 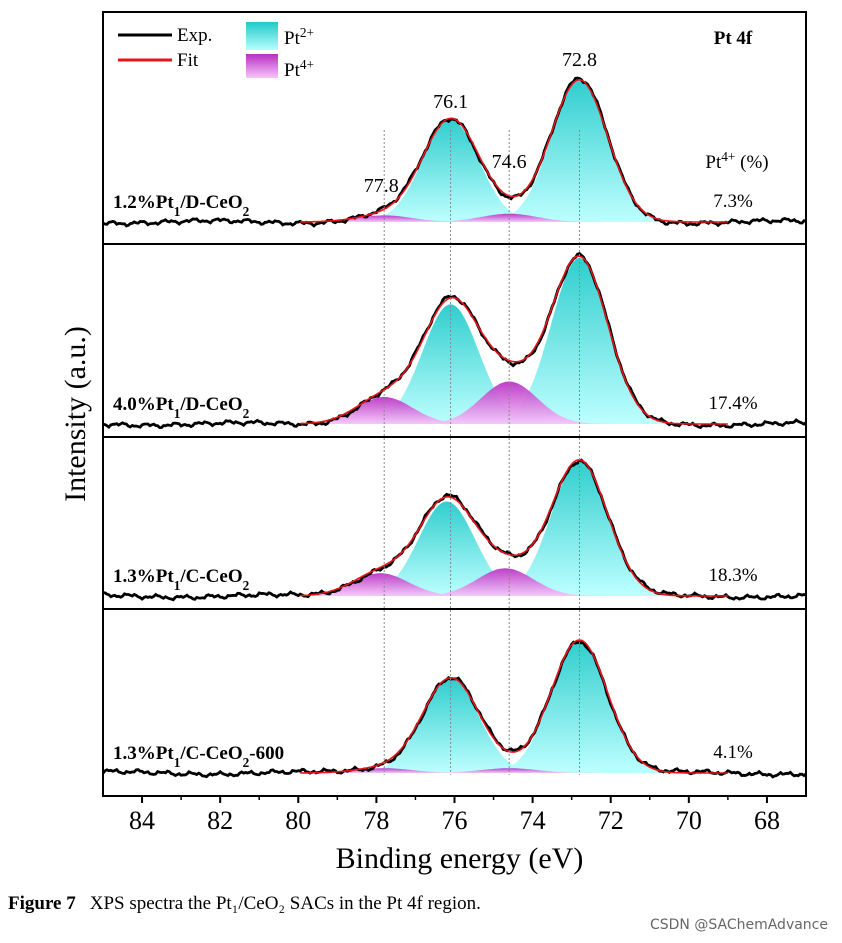 I want to click on pt4-percent: 7.3%, so click(x=733, y=201).